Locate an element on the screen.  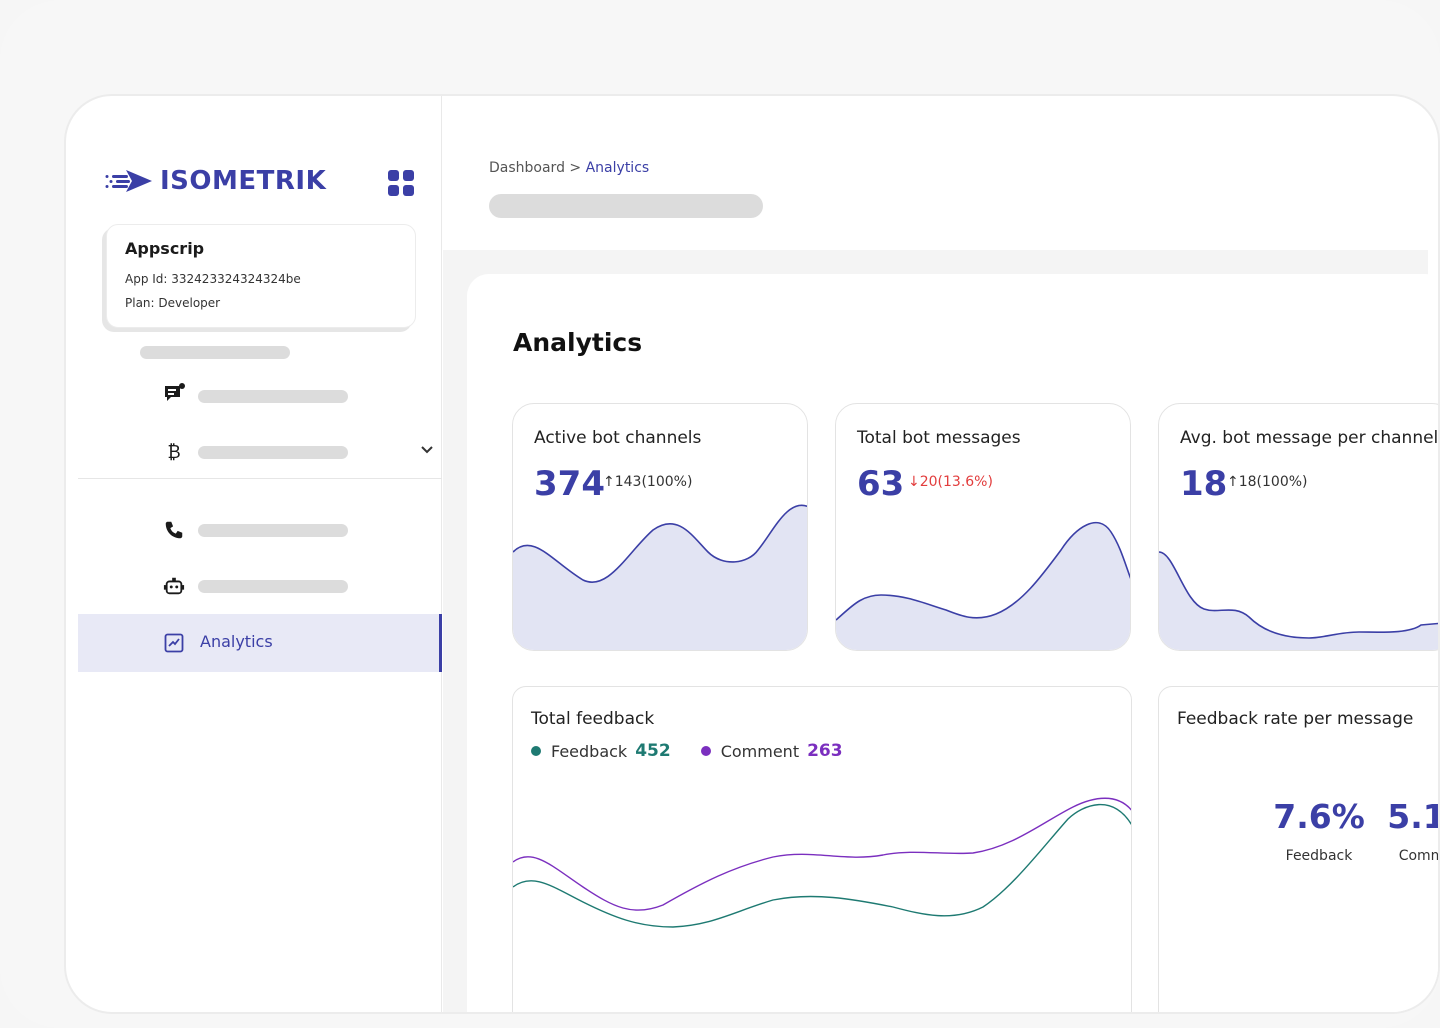
legend-value-feedback: 452 is located at coordinates (653, 751).